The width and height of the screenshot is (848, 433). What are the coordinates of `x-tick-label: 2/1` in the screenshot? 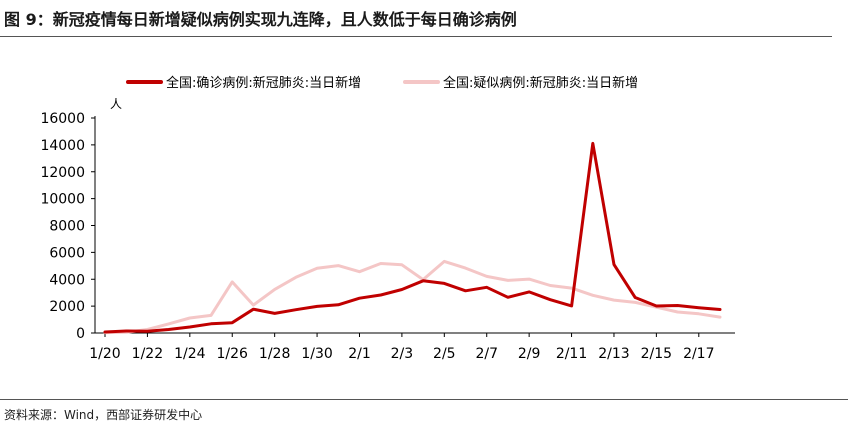 It's located at (359, 354).